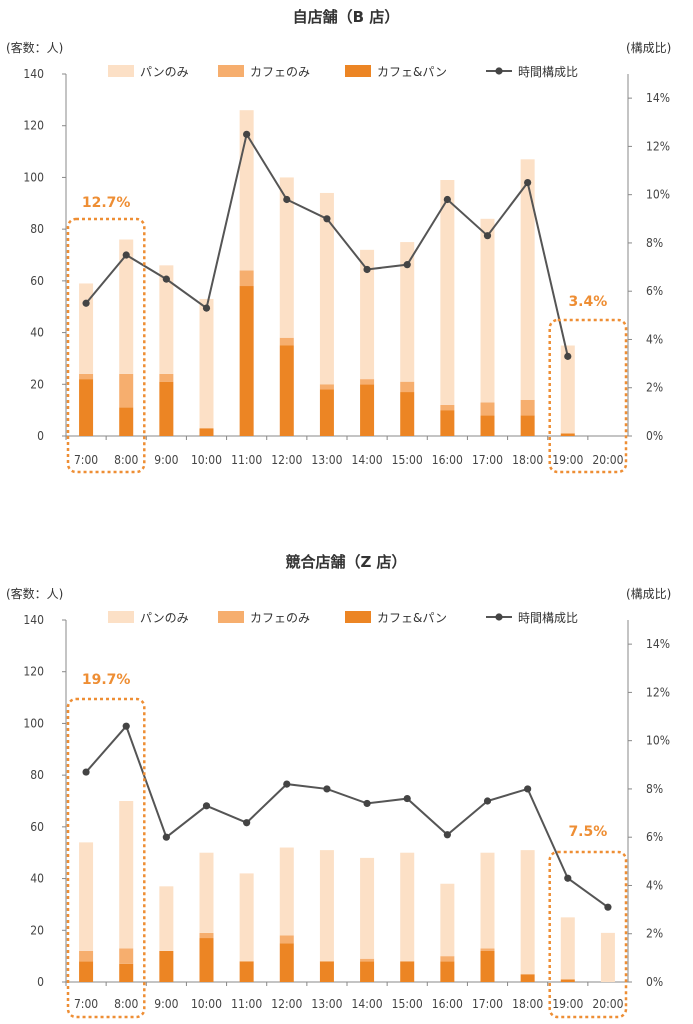 This screenshot has height=1024, width=693. Describe the element at coordinates (326, 460) in the screenshot. I see `x-tick-label: 13:00` at that location.